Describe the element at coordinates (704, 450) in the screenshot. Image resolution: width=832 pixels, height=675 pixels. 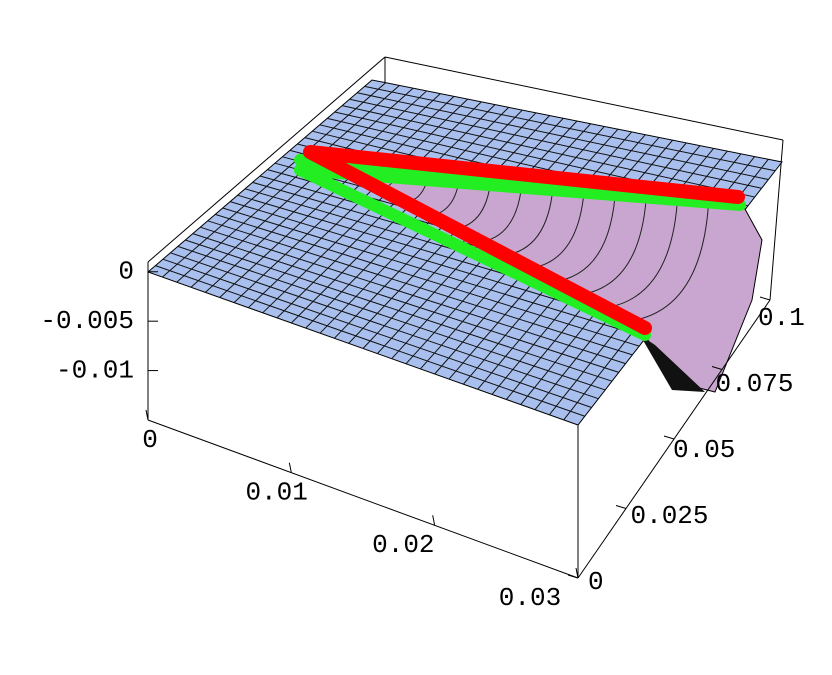
I see `y-tick-label: 0.05` at that location.